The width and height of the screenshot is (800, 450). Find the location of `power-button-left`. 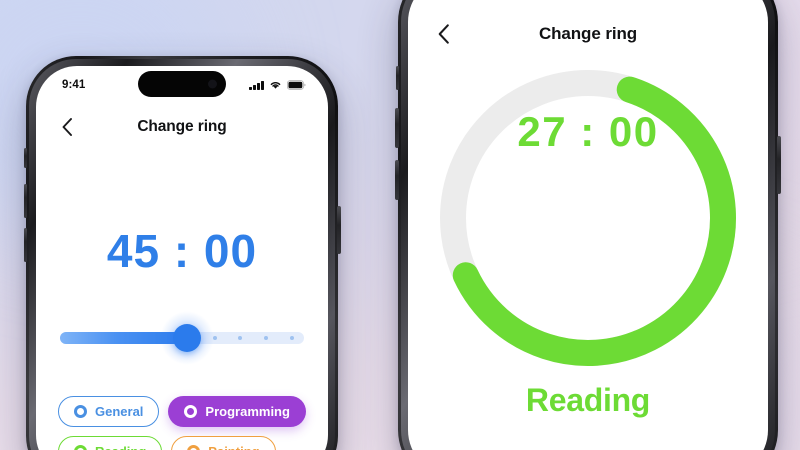

power-button-left is located at coordinates (339, 230).